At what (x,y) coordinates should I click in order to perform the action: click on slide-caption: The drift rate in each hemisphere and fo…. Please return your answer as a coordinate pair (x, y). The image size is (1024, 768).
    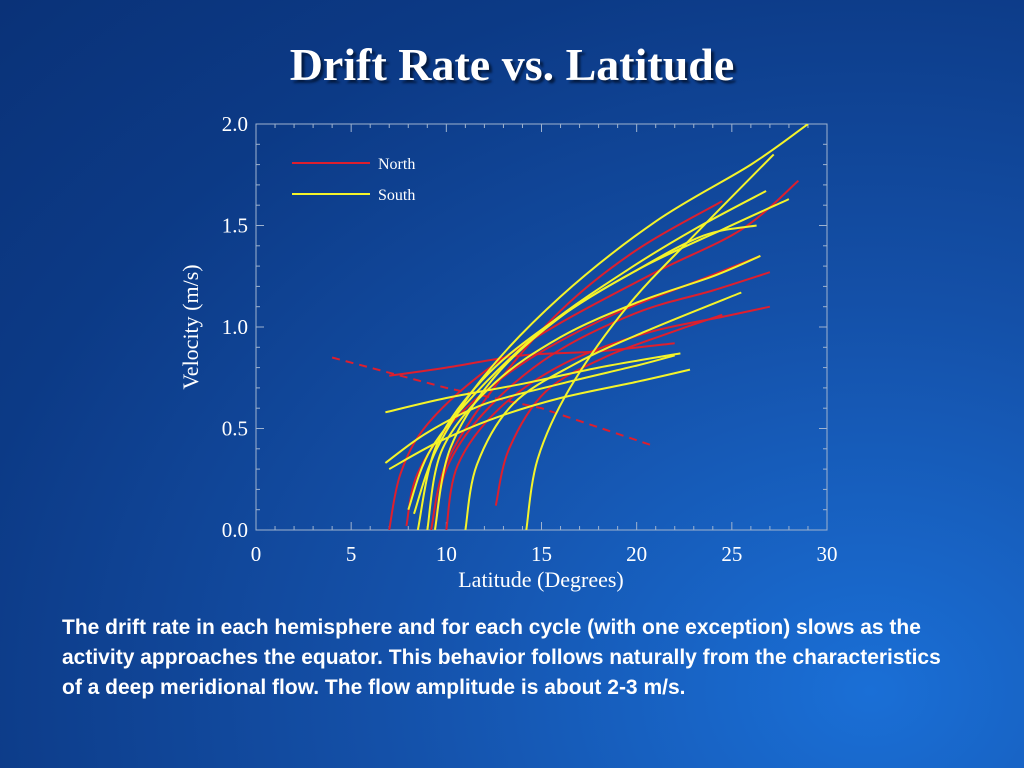
    Looking at the image, I should click on (501, 657).